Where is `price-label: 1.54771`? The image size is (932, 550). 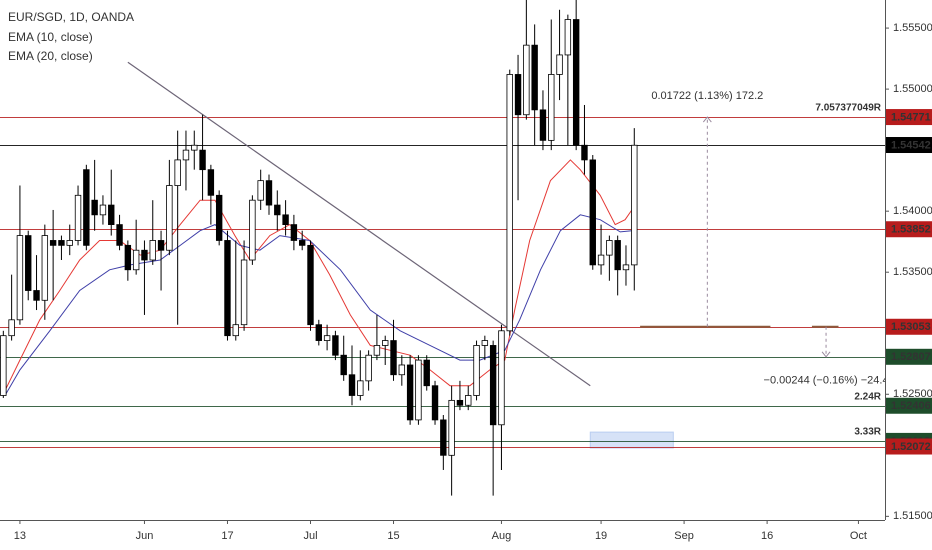 price-label: 1.54771 is located at coordinates (911, 117).